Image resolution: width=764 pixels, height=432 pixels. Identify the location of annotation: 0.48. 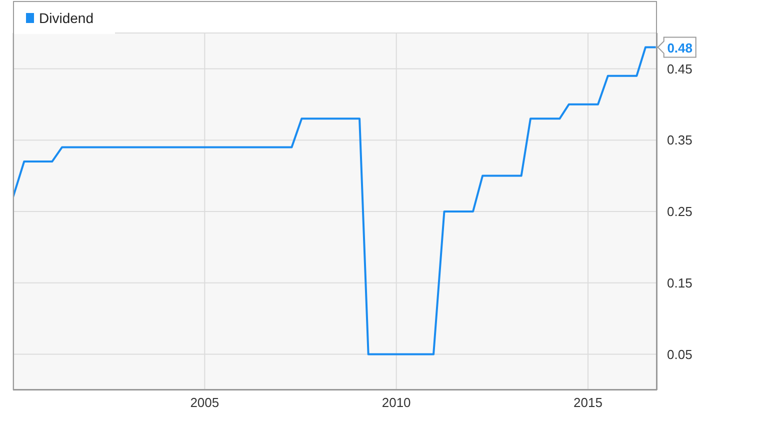
(680, 48).